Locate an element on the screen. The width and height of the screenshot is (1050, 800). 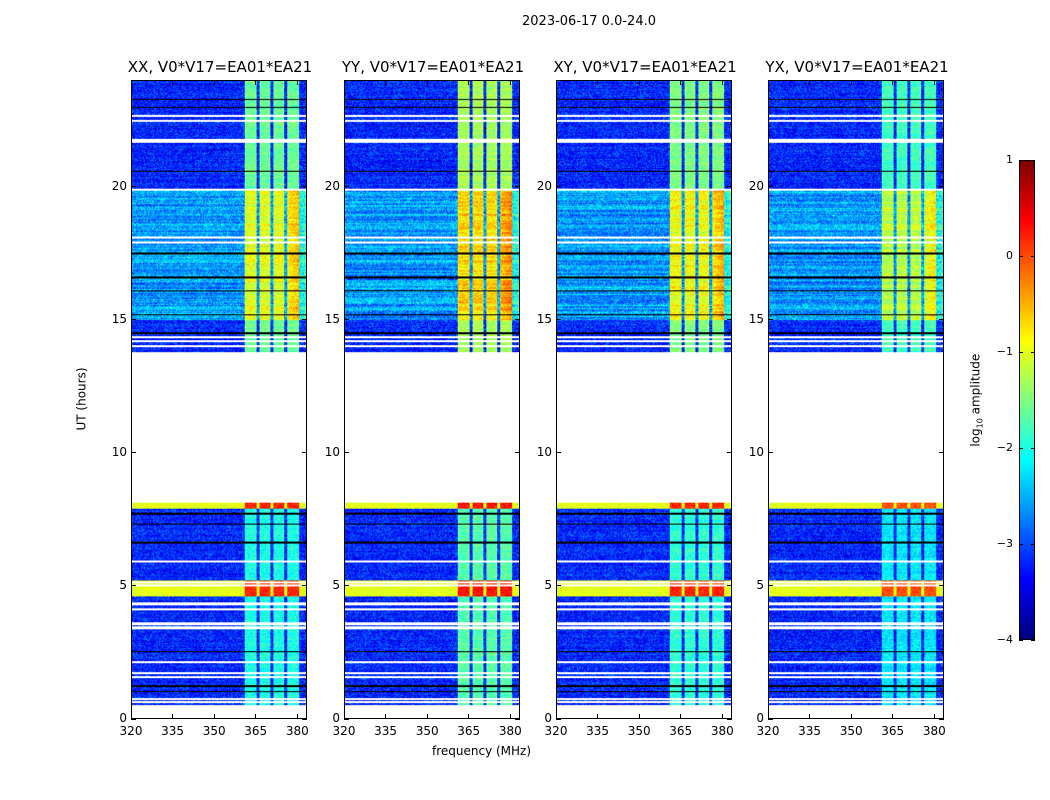
colorbar-gradient is located at coordinates (1027, 400).